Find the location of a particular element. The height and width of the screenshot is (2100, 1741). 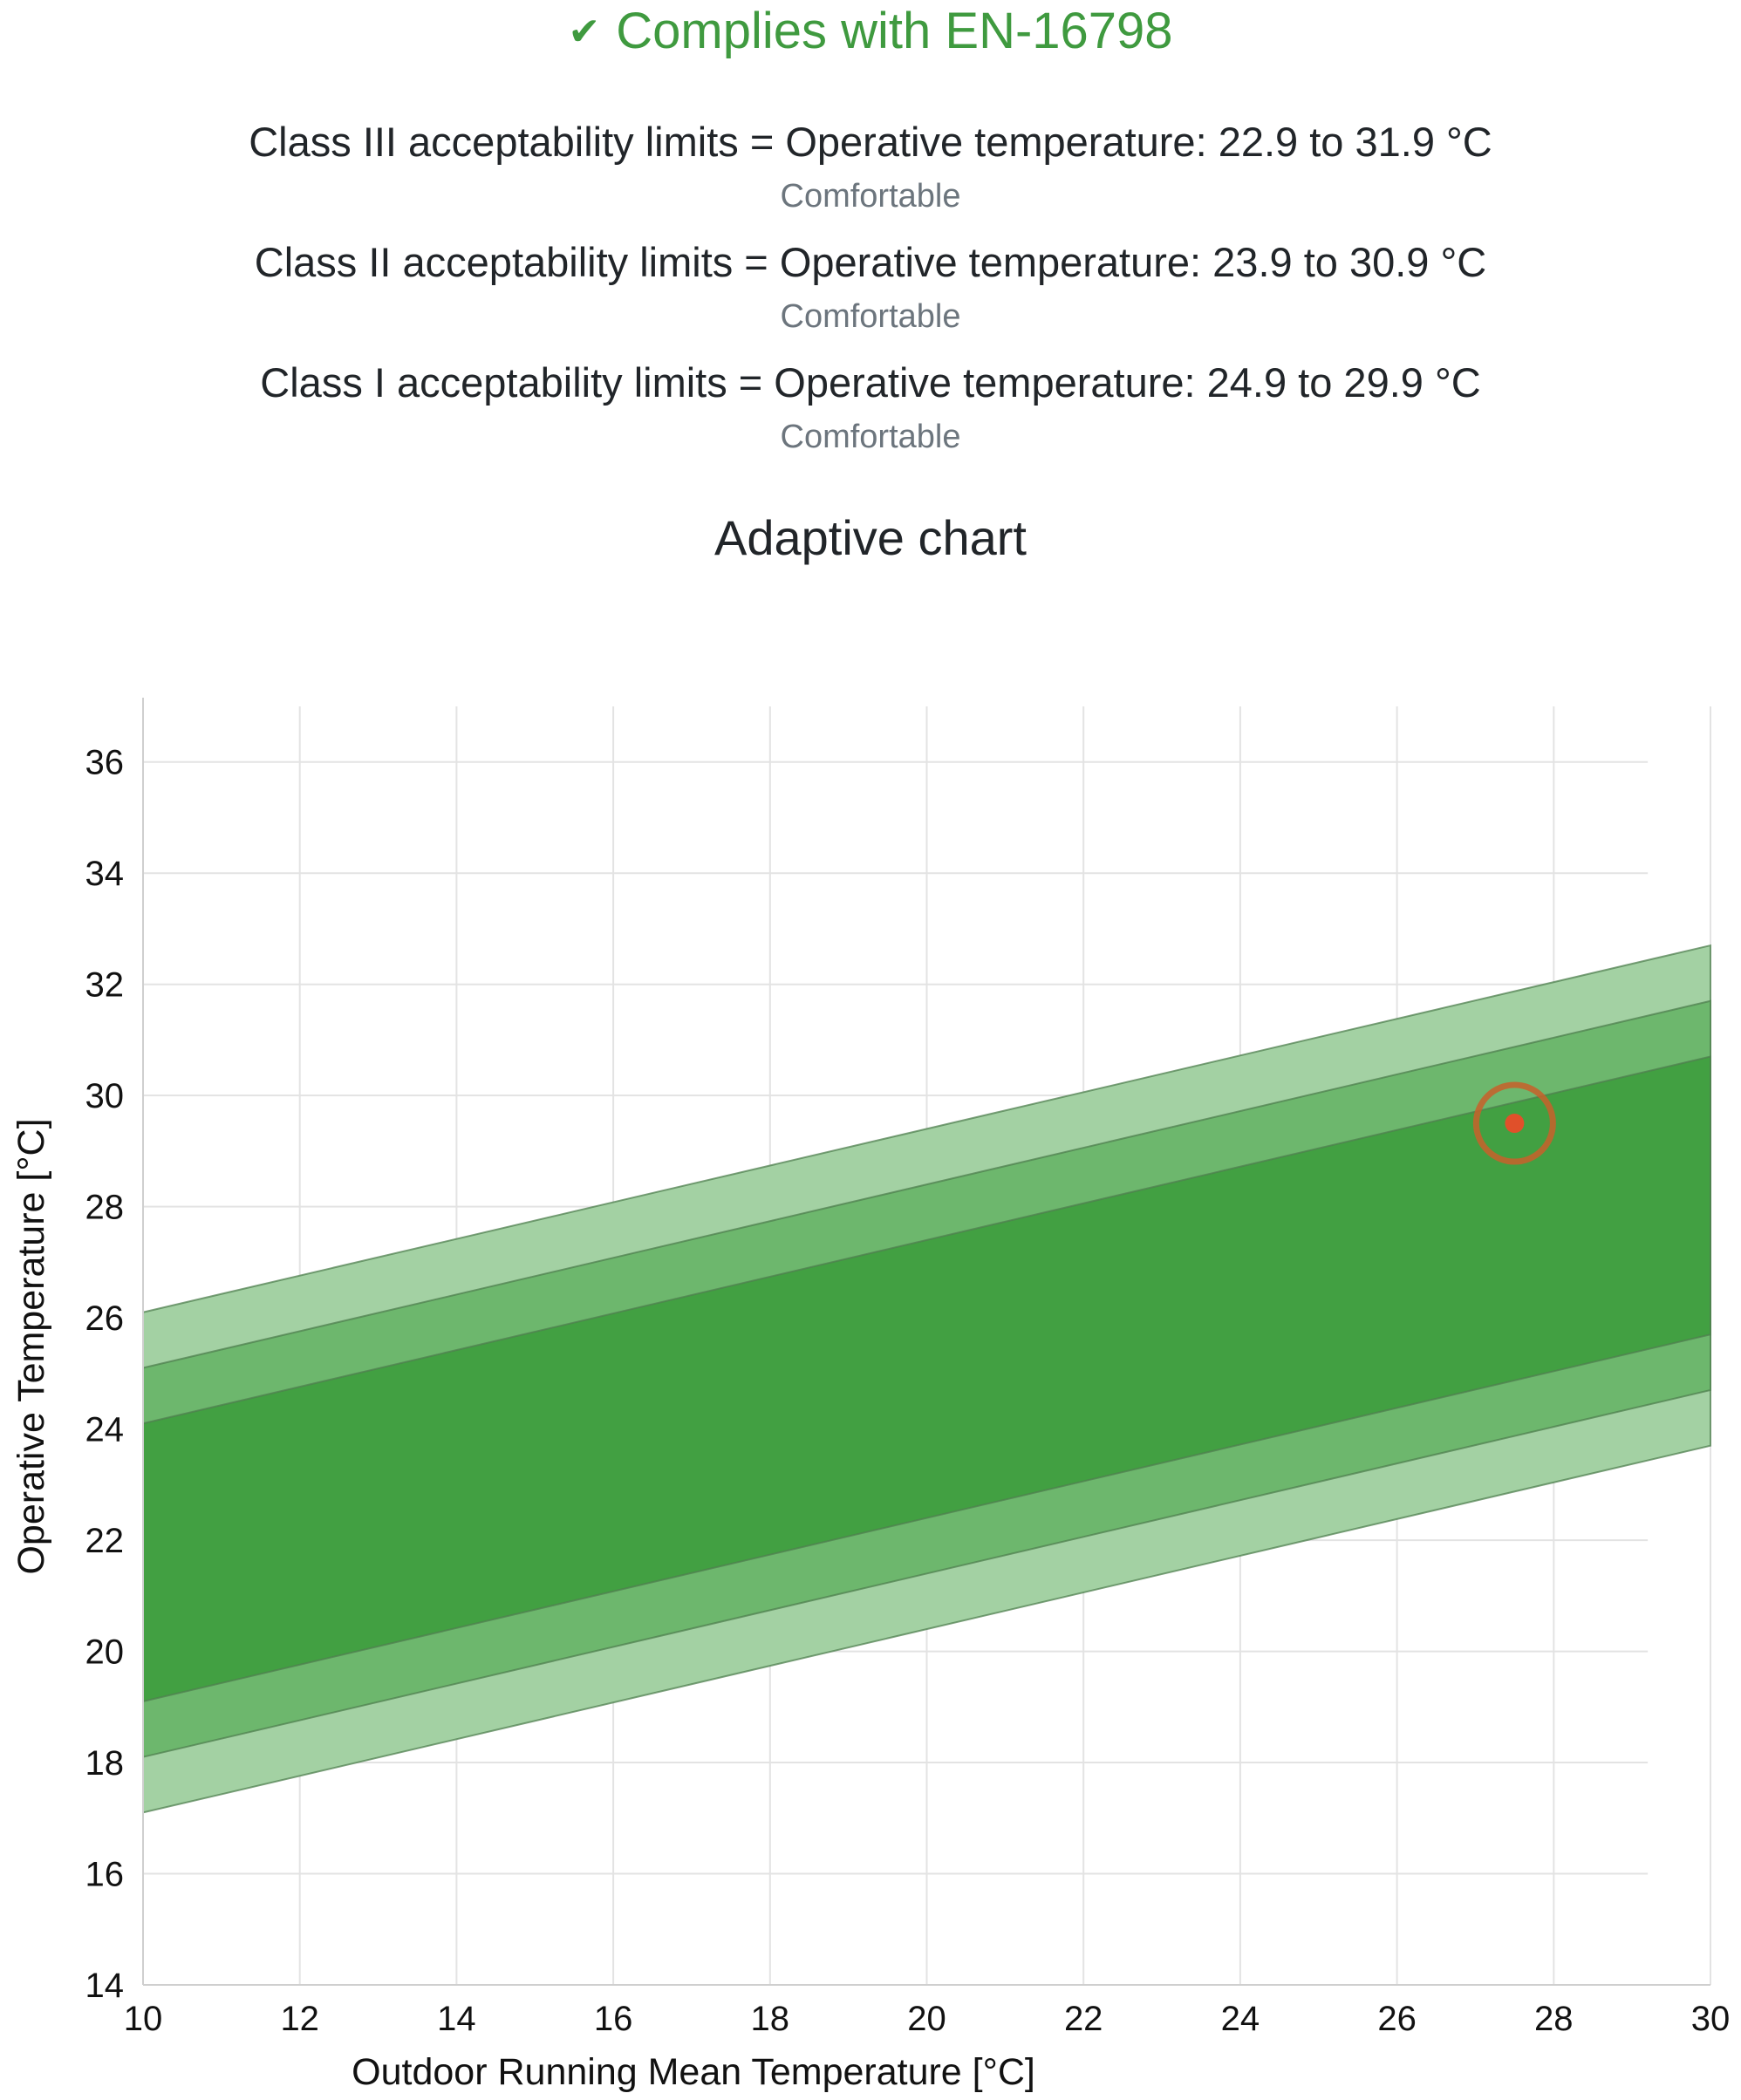

current-condition-point is located at coordinates (1515, 1124).